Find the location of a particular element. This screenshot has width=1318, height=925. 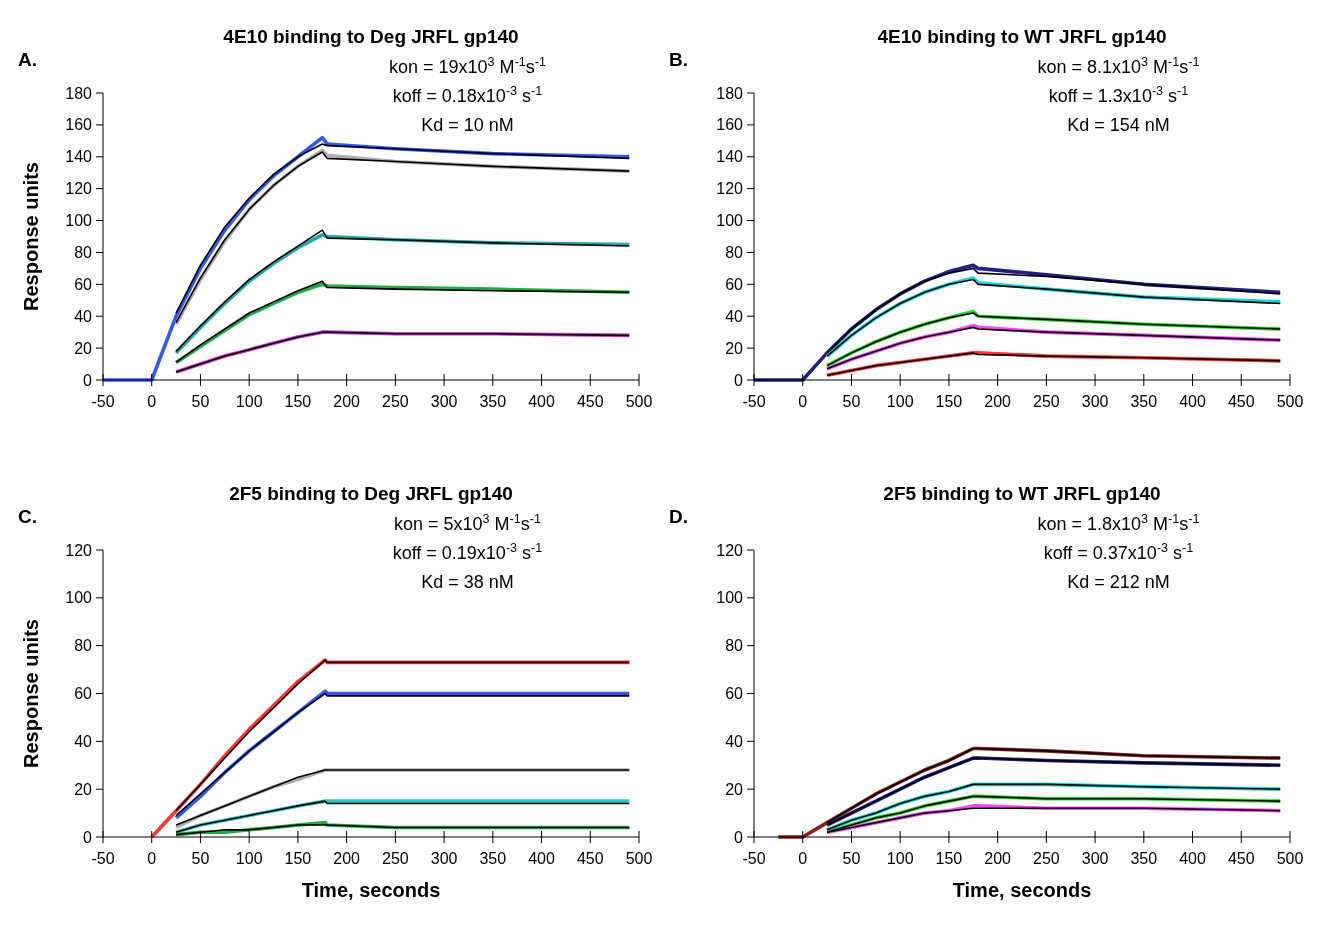

annotation: koff = 0.37x10$^{-3}$ s$^{-1}$ is located at coordinates (1118, 552).